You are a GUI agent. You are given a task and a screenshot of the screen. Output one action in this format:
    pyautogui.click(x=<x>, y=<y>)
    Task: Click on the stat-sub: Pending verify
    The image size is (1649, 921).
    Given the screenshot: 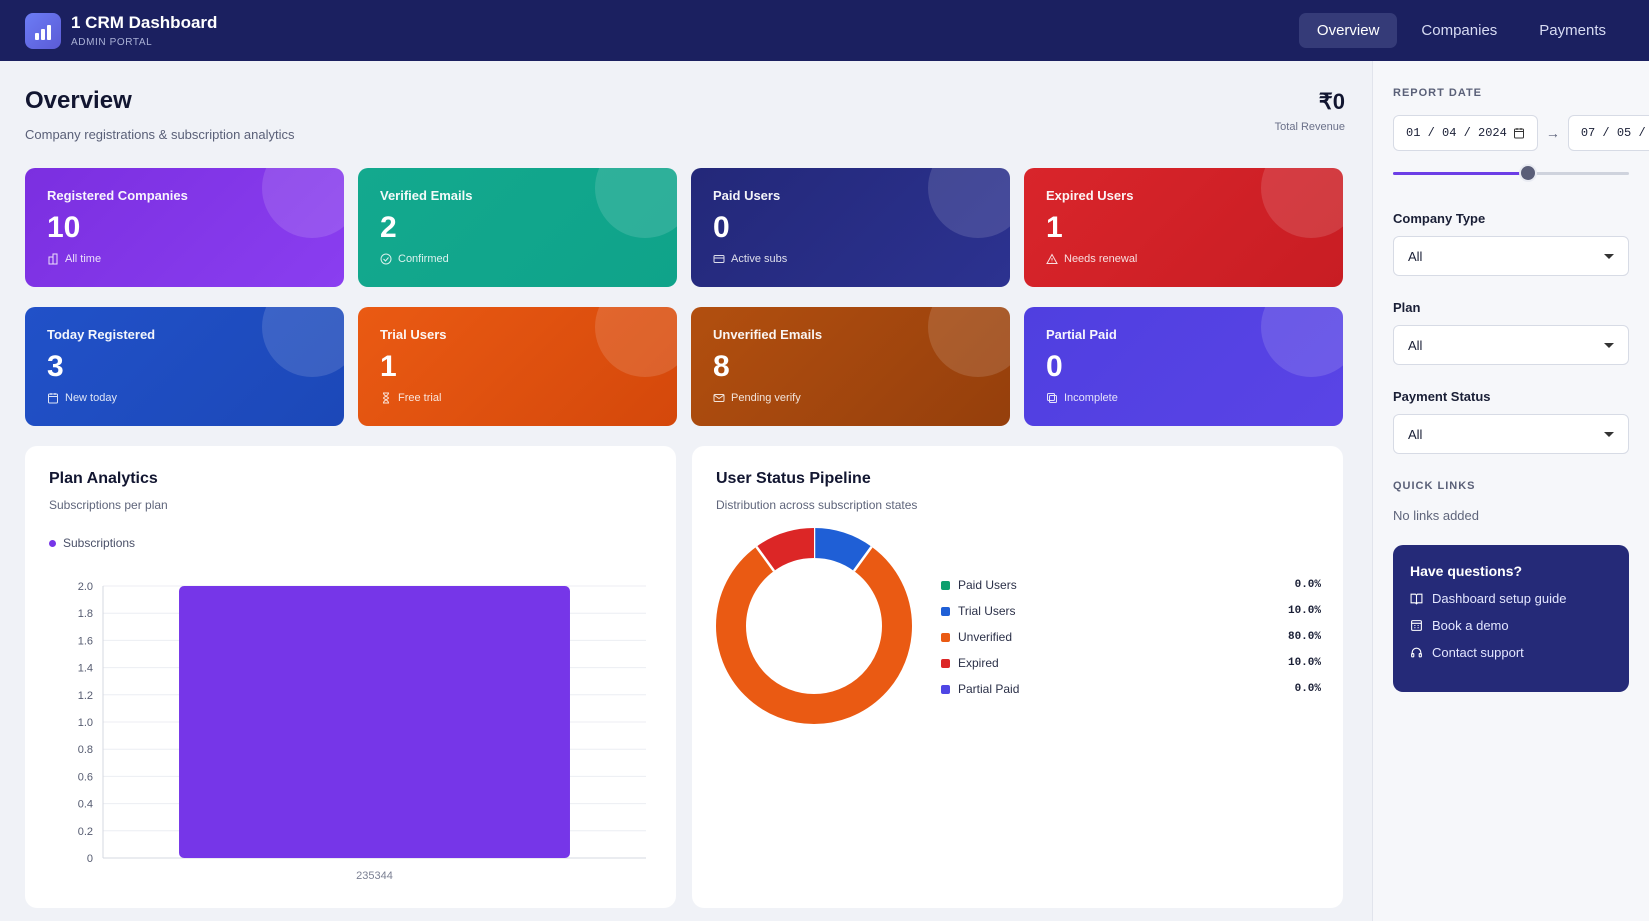 What is the action you would take?
    pyautogui.click(x=766, y=398)
    